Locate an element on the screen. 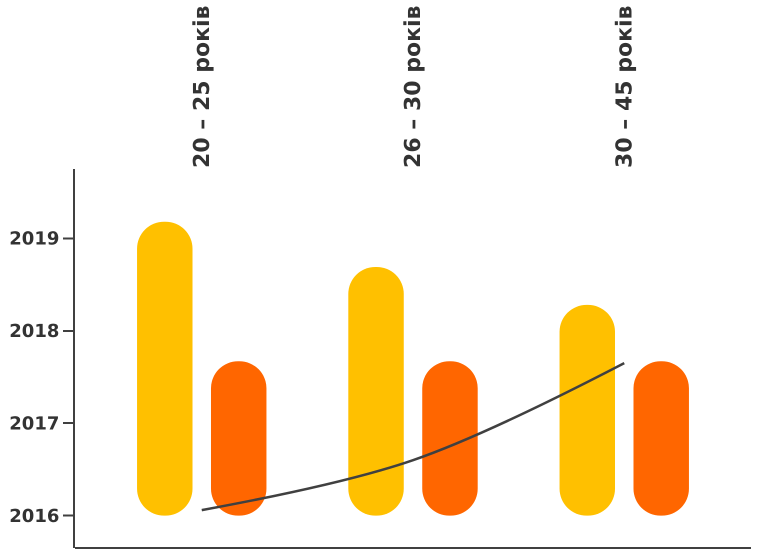 The image size is (761, 554). y-tick-label: 2017 is located at coordinates (34, 424).